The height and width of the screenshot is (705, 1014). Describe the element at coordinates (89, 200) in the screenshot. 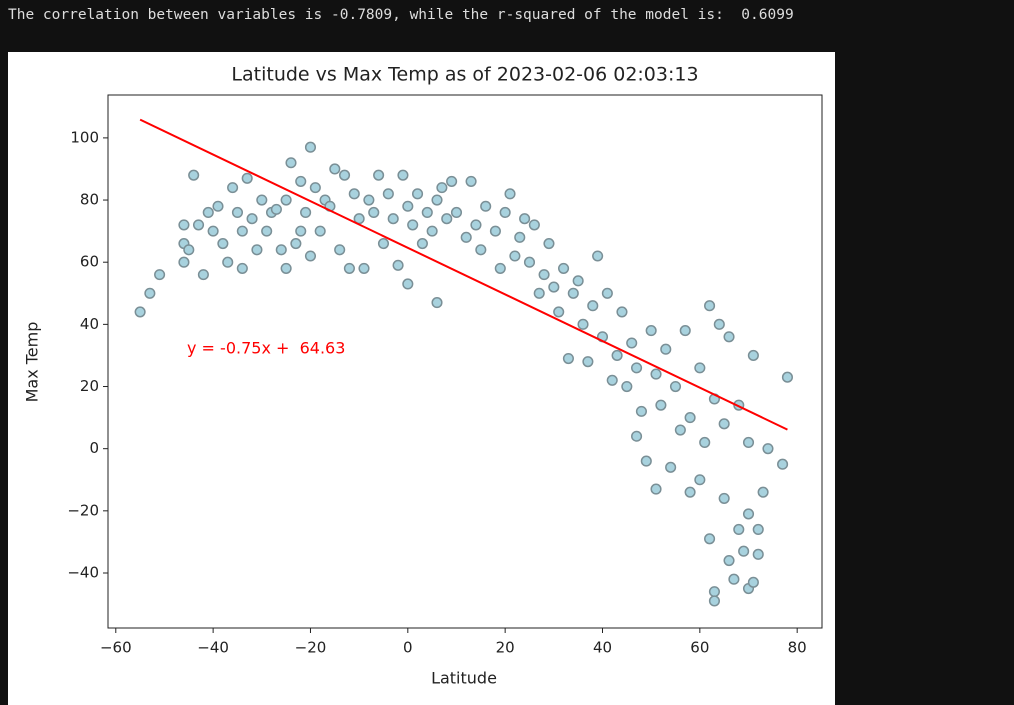

I see `y-tick-label: 80` at that location.